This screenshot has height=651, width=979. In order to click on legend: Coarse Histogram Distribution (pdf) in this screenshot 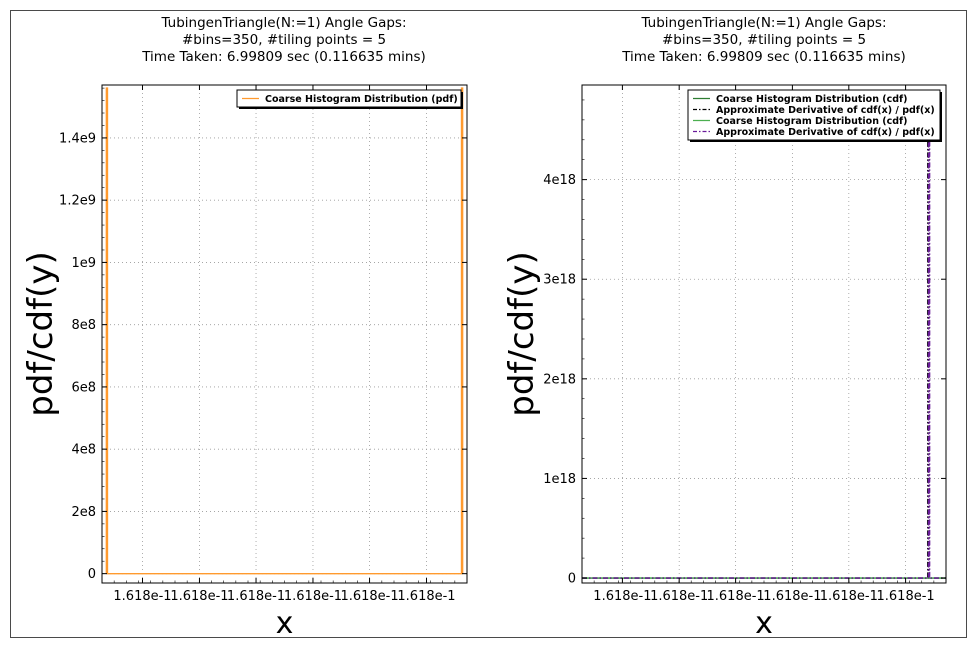, I will do `click(349, 99)`.